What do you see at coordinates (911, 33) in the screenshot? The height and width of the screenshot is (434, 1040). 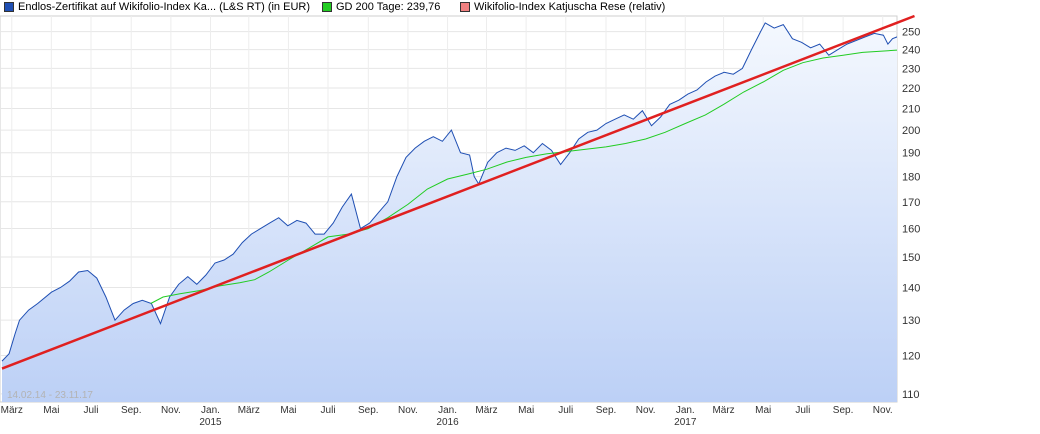 I see `y-tick-label: 250` at bounding box center [911, 33].